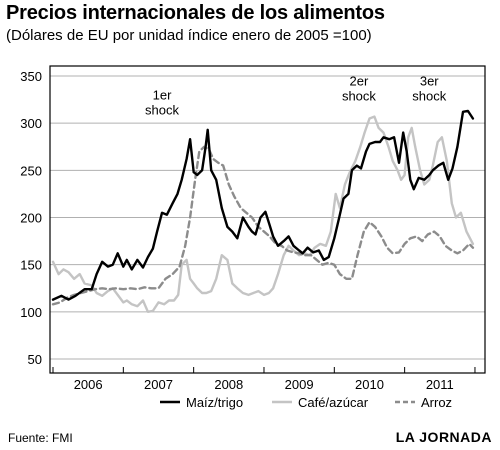 The image size is (500, 450). I want to click on annotation-1-line-2: shock, so click(162, 110).